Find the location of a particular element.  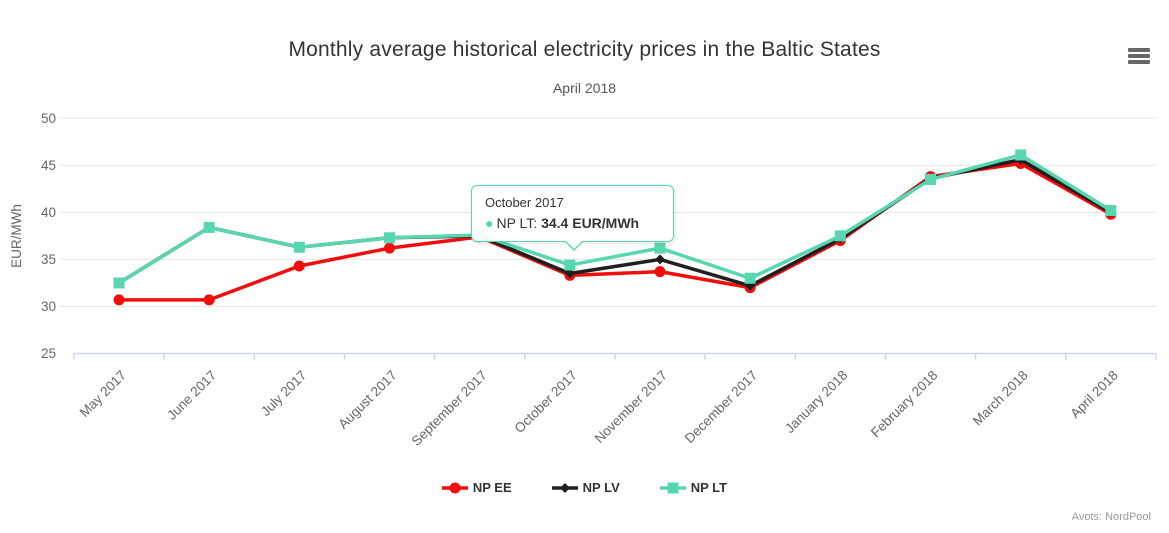

x-axis-label: February 2018 is located at coordinates (904, 404).